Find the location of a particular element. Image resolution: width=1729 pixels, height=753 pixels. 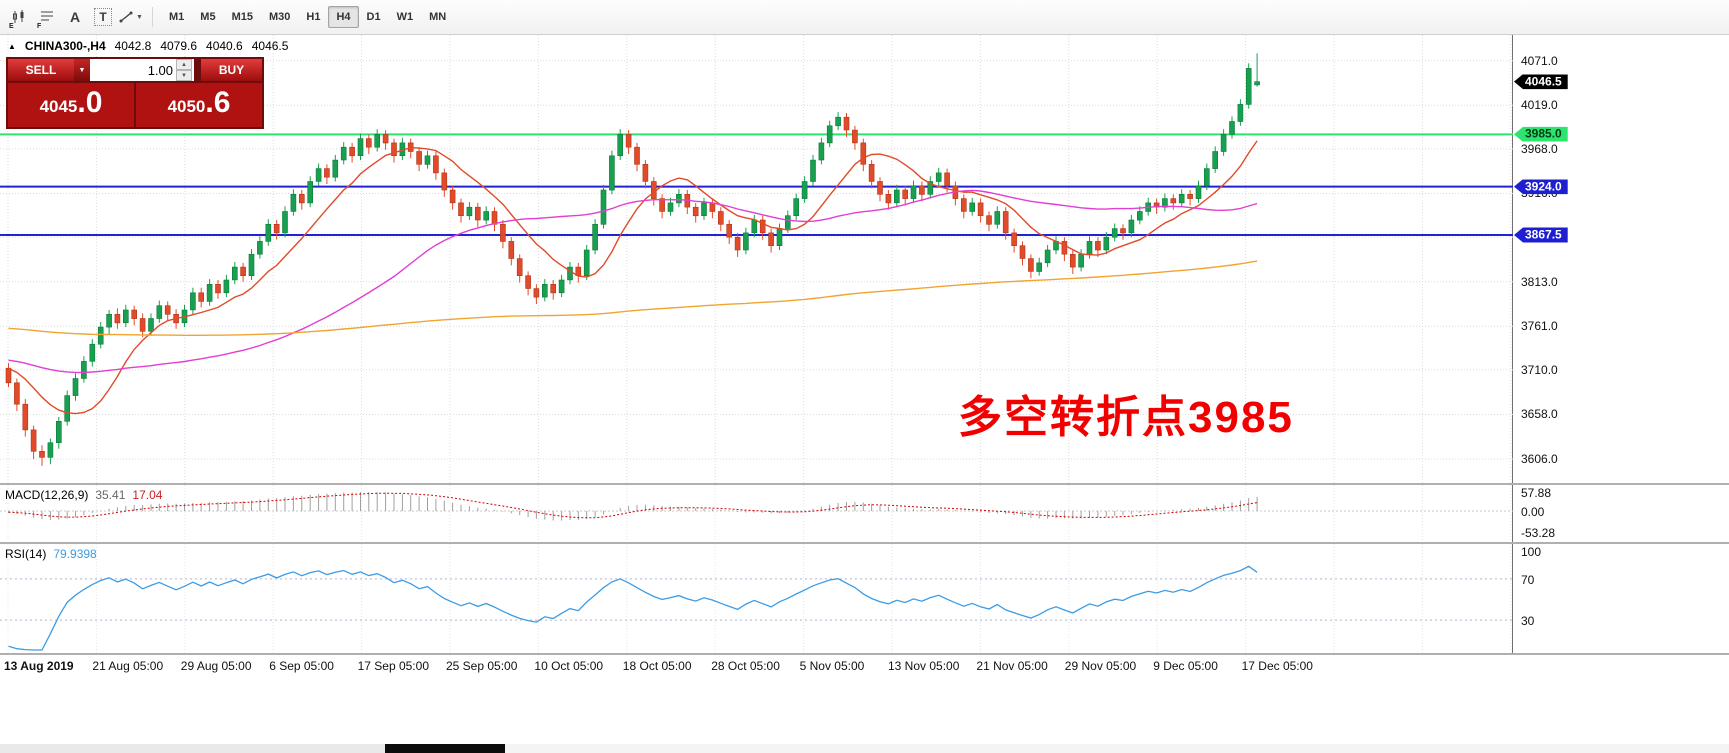

time-label: 25 Sep 05:00 is located at coordinates (482, 666).